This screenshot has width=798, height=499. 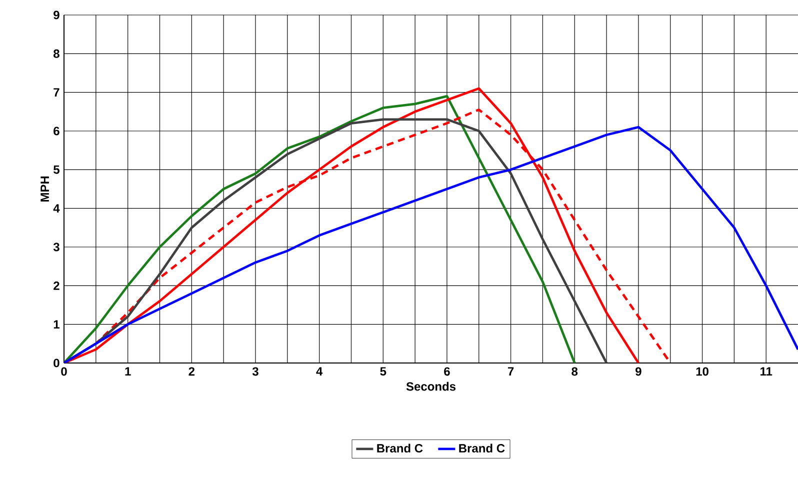 What do you see at coordinates (319, 371) in the screenshot?
I see `x-tick-label: 4` at bounding box center [319, 371].